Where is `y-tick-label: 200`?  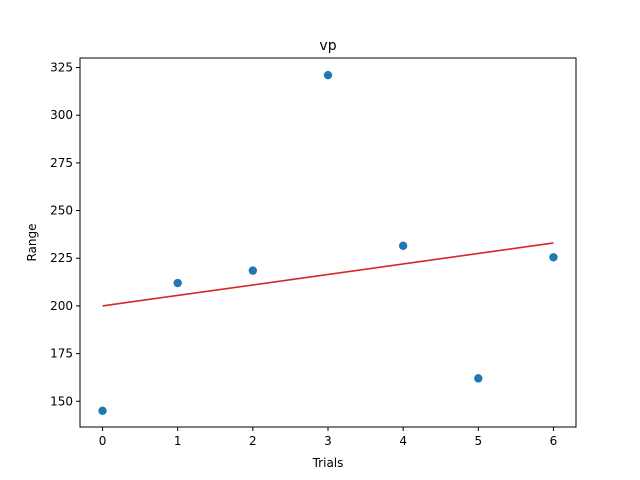
y-tick-label: 200 is located at coordinates (61, 306).